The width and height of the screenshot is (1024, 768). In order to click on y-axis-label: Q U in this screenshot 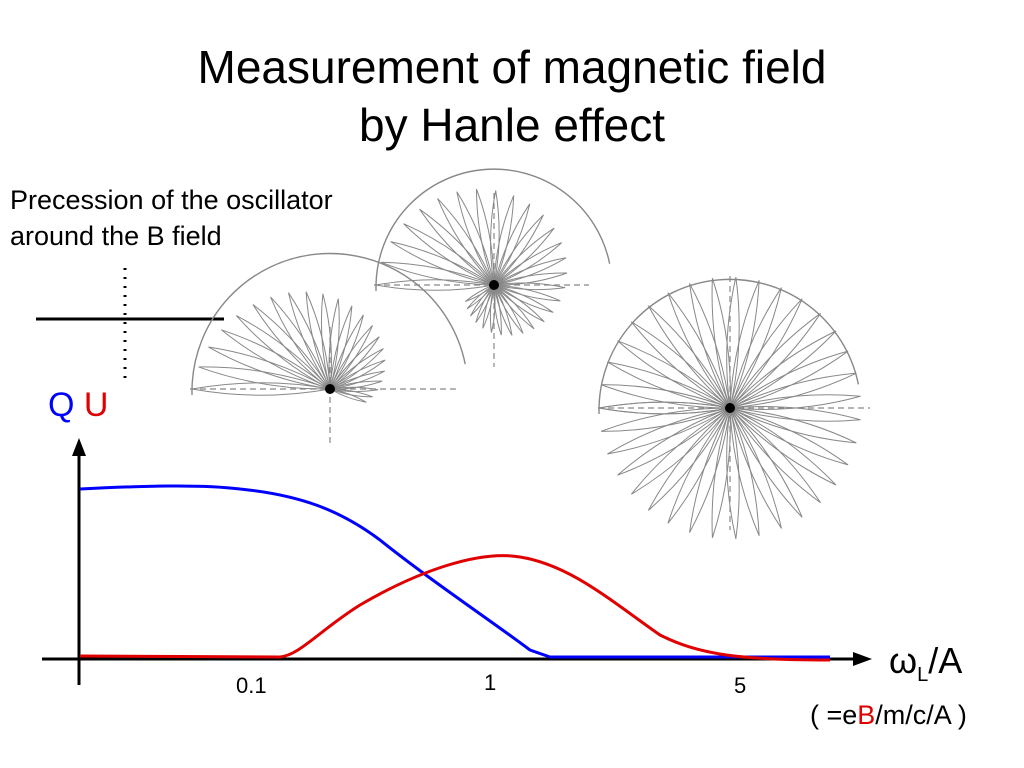, I will do `click(78, 405)`.